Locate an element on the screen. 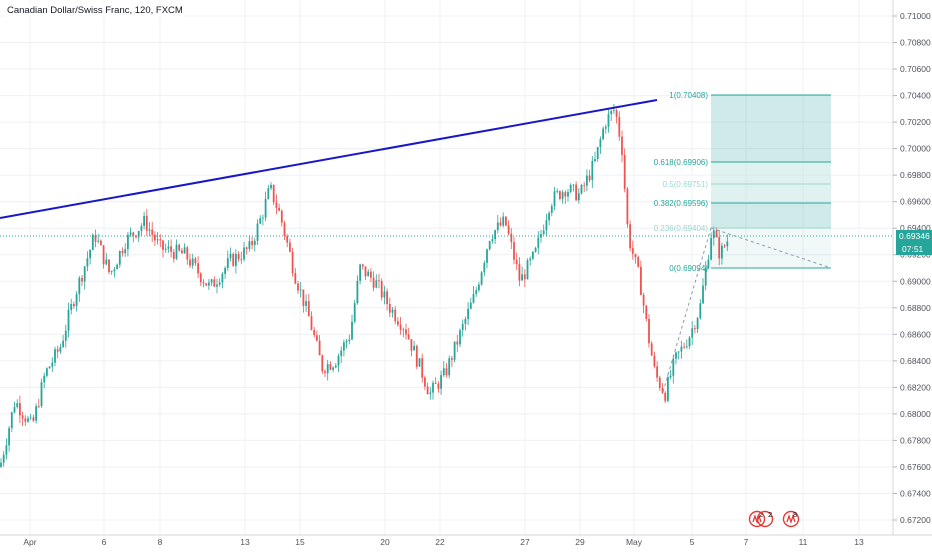  price-axis-label: 0.68200 is located at coordinates (915, 387).